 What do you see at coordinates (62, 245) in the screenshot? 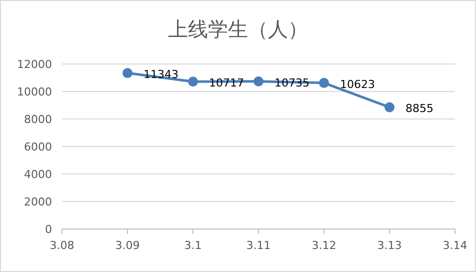
I see `x-tick-label: 3.08` at bounding box center [62, 245].